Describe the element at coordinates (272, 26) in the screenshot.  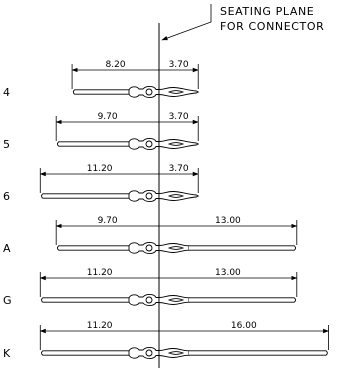
I see `callout-line-2: FOR CONNECTOR` at that location.